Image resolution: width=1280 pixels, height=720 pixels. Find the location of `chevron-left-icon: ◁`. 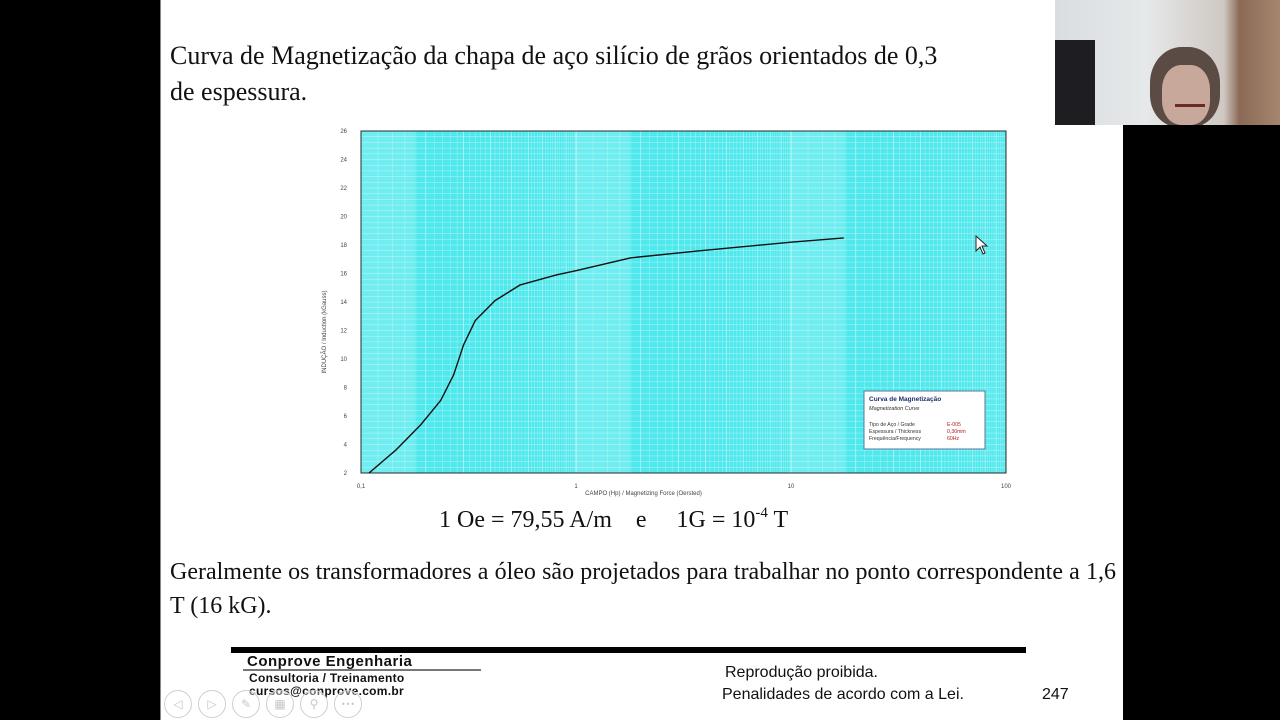

chevron-left-icon: ◁ is located at coordinates (178, 704).